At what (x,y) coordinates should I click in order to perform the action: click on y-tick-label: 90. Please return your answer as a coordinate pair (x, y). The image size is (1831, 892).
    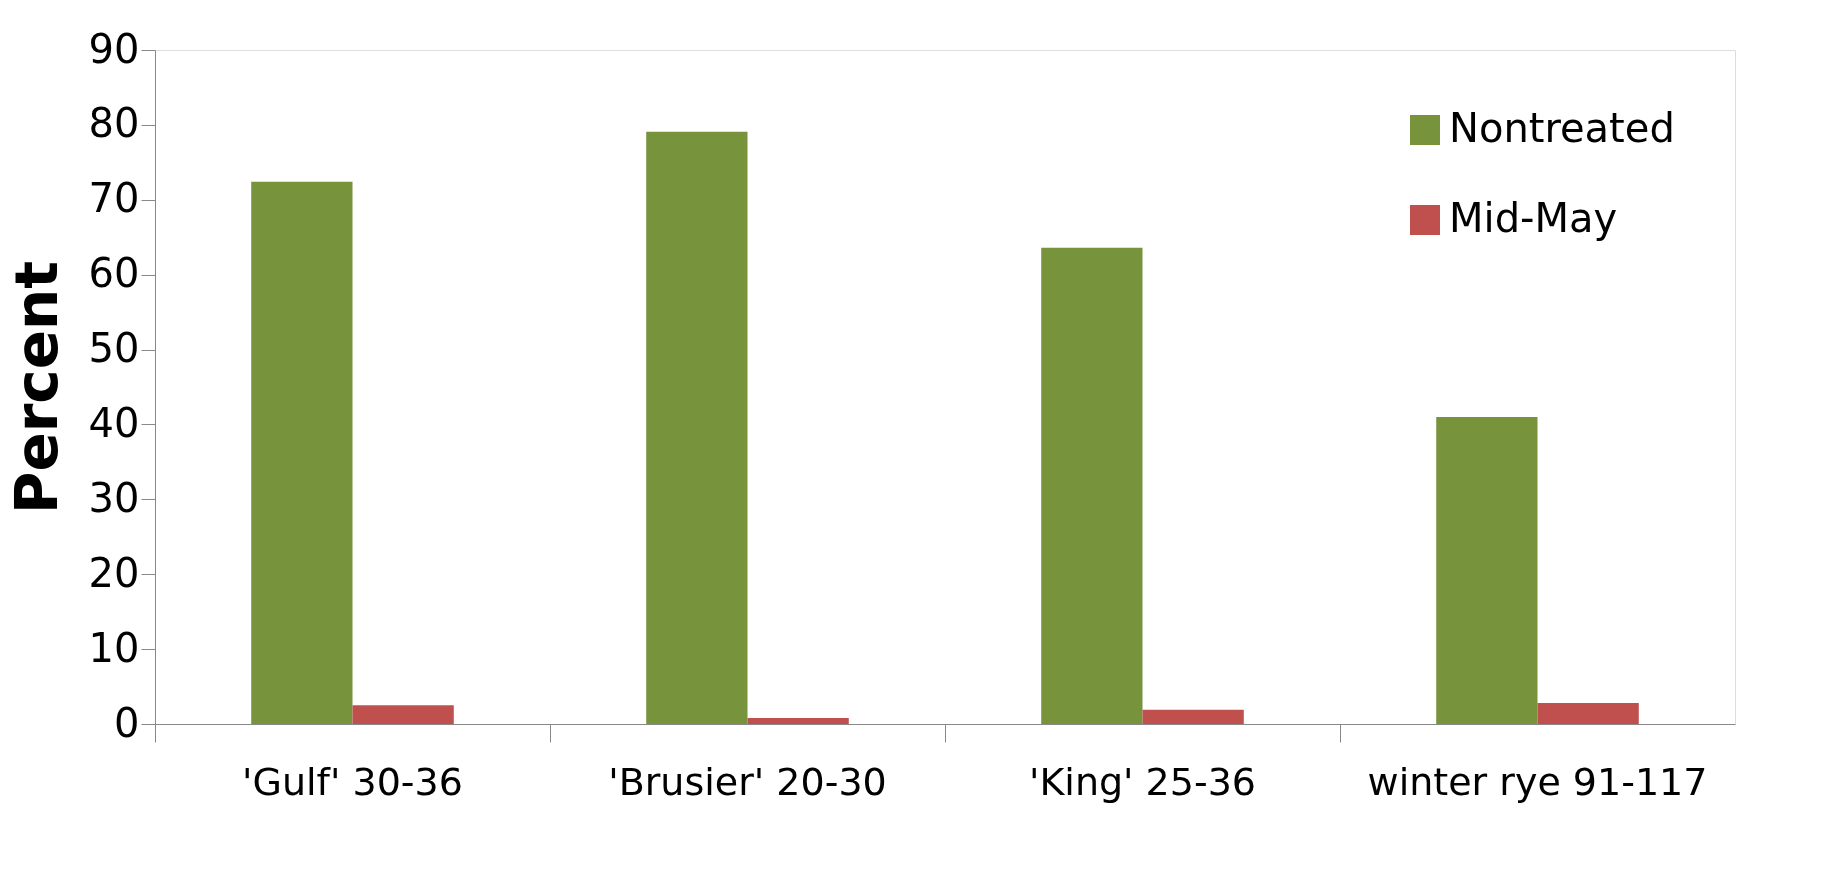
    Looking at the image, I should click on (114, 48).